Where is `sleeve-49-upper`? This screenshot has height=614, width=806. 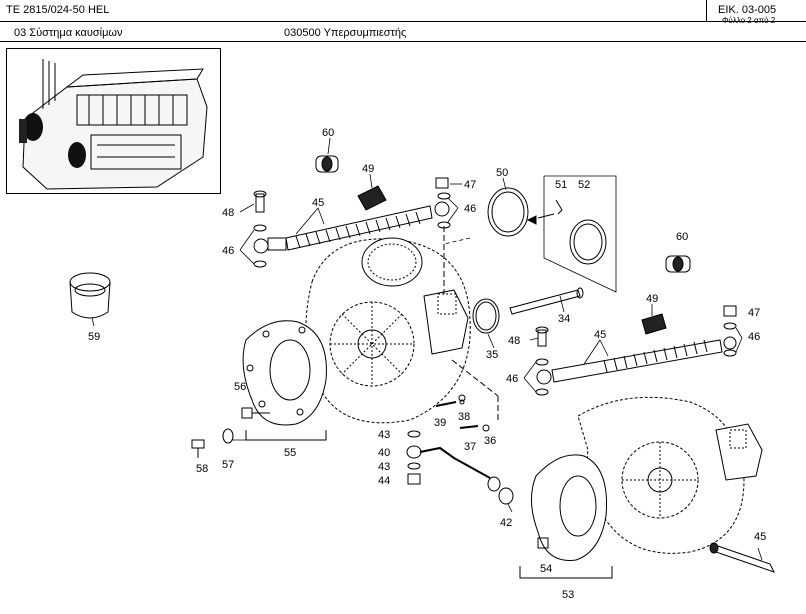
sleeve-49-upper is located at coordinates (372, 198).